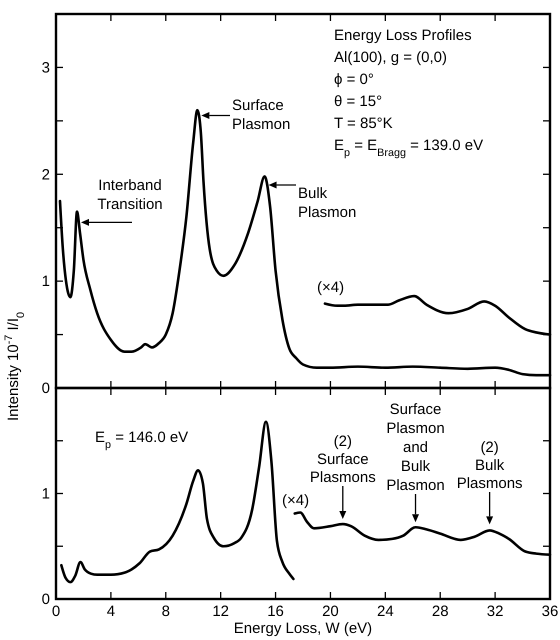  Describe the element at coordinates (221, 611) in the screenshot. I see `x-tick-label: 12` at that location.